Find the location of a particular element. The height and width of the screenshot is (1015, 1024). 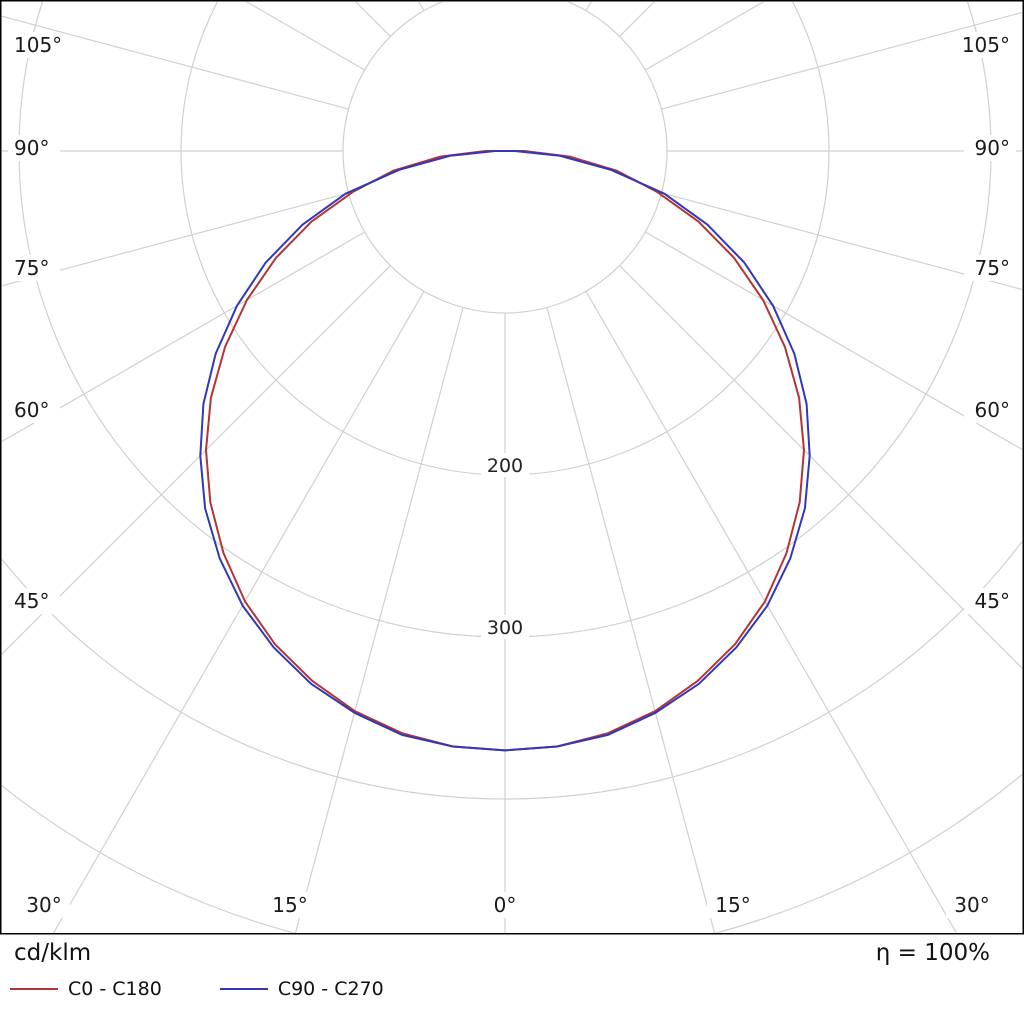

legend-label-c0-c180: C0 - C180 is located at coordinates (115, 989).